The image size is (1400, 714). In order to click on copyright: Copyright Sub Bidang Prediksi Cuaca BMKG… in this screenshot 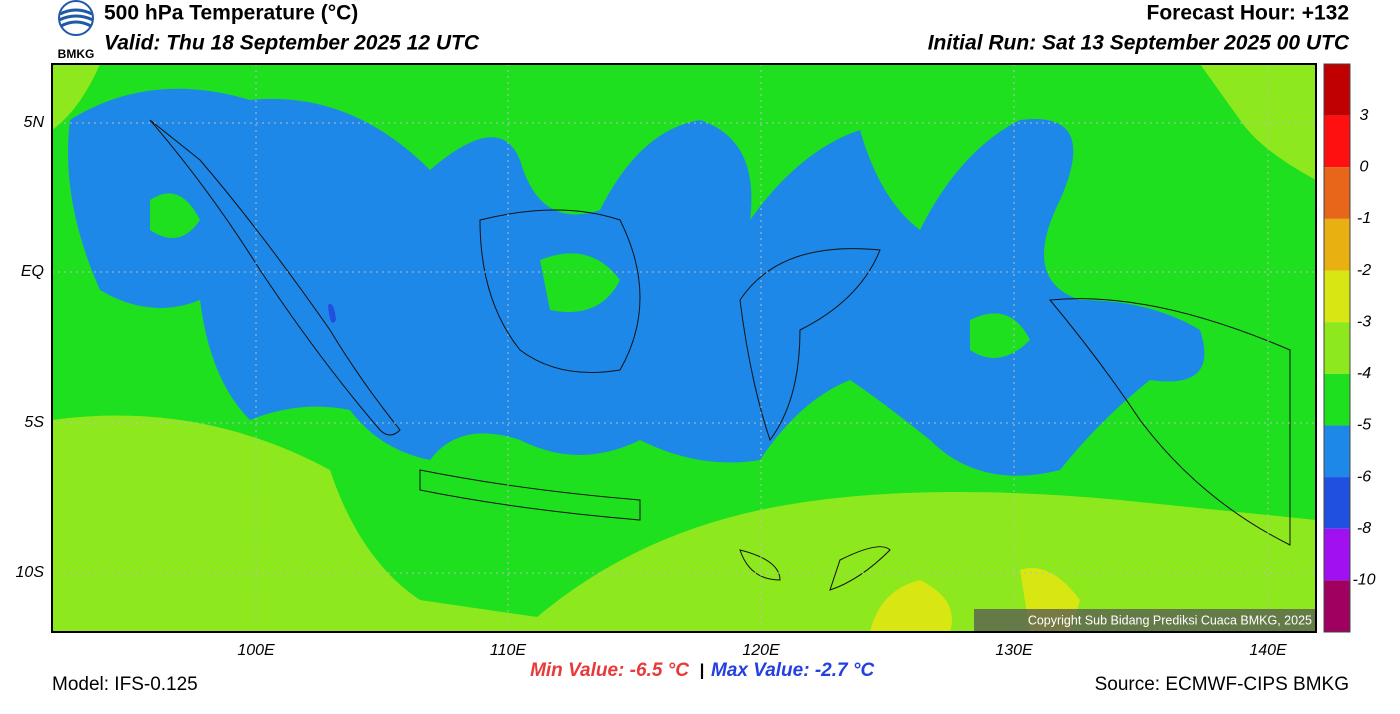, I will do `click(1170, 620)`.